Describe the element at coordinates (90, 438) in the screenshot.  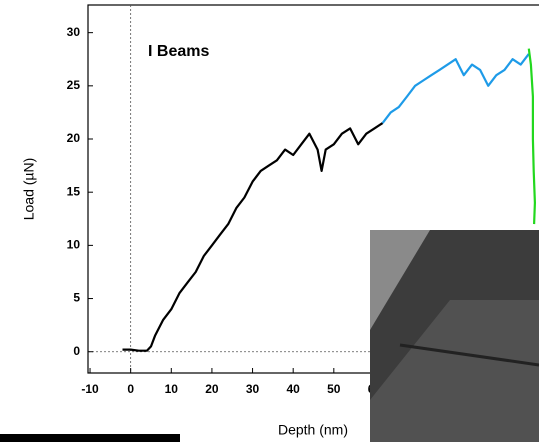
I see `bottom-bar` at that location.